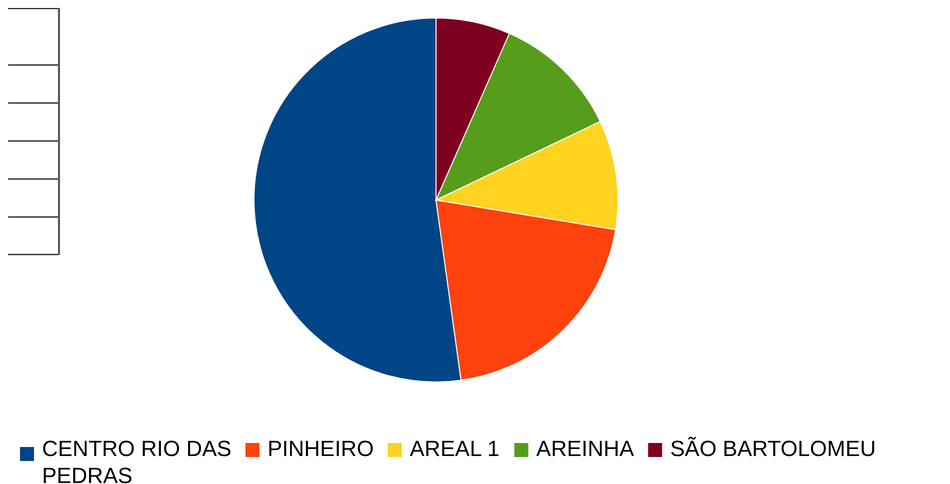  I want to click on legend-label: AREAL 1, so click(455, 448).